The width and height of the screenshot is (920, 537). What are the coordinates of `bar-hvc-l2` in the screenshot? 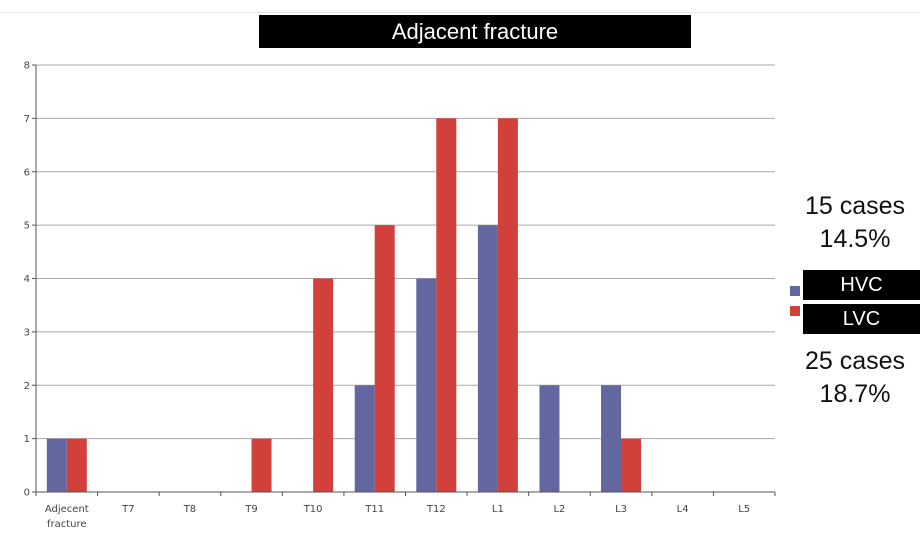 It's located at (549, 438).